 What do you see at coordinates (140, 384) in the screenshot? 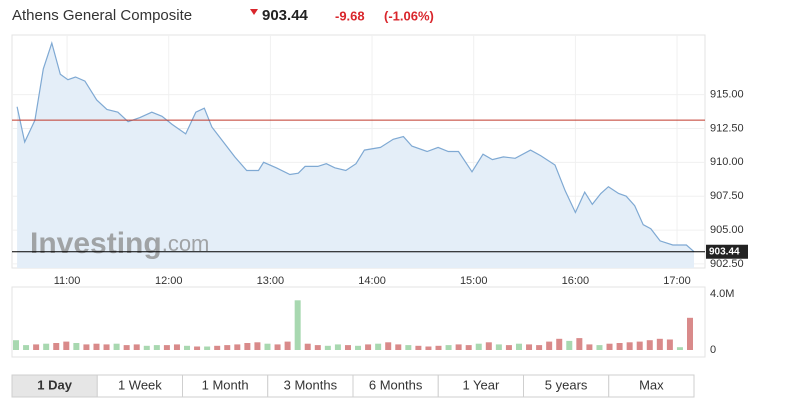
I see `range-button-label: 1 Week` at bounding box center [140, 384].